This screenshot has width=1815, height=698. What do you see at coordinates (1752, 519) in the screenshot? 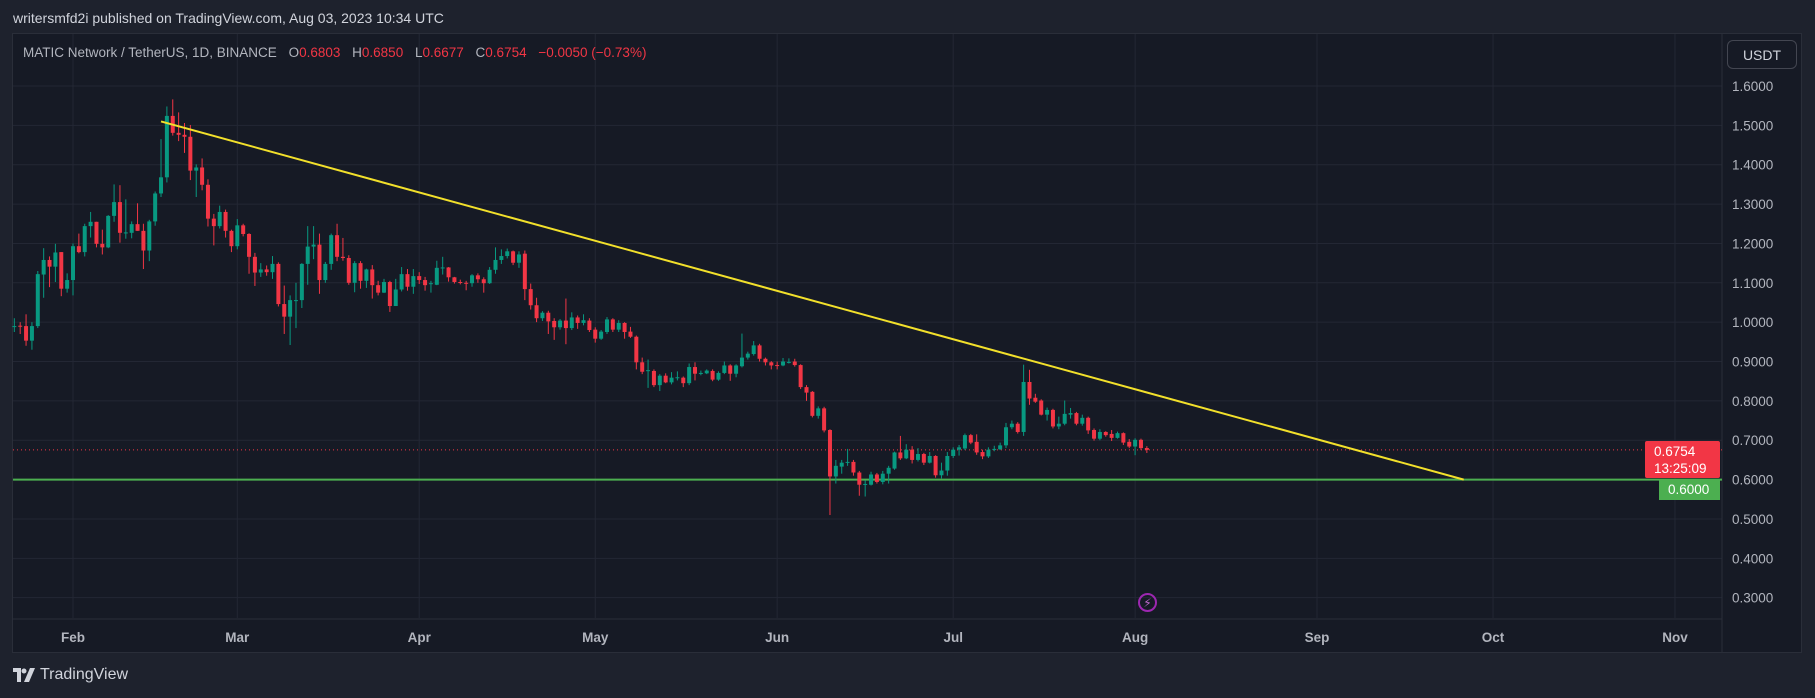
I see `price-tick-label: 0.5000` at bounding box center [1752, 519].